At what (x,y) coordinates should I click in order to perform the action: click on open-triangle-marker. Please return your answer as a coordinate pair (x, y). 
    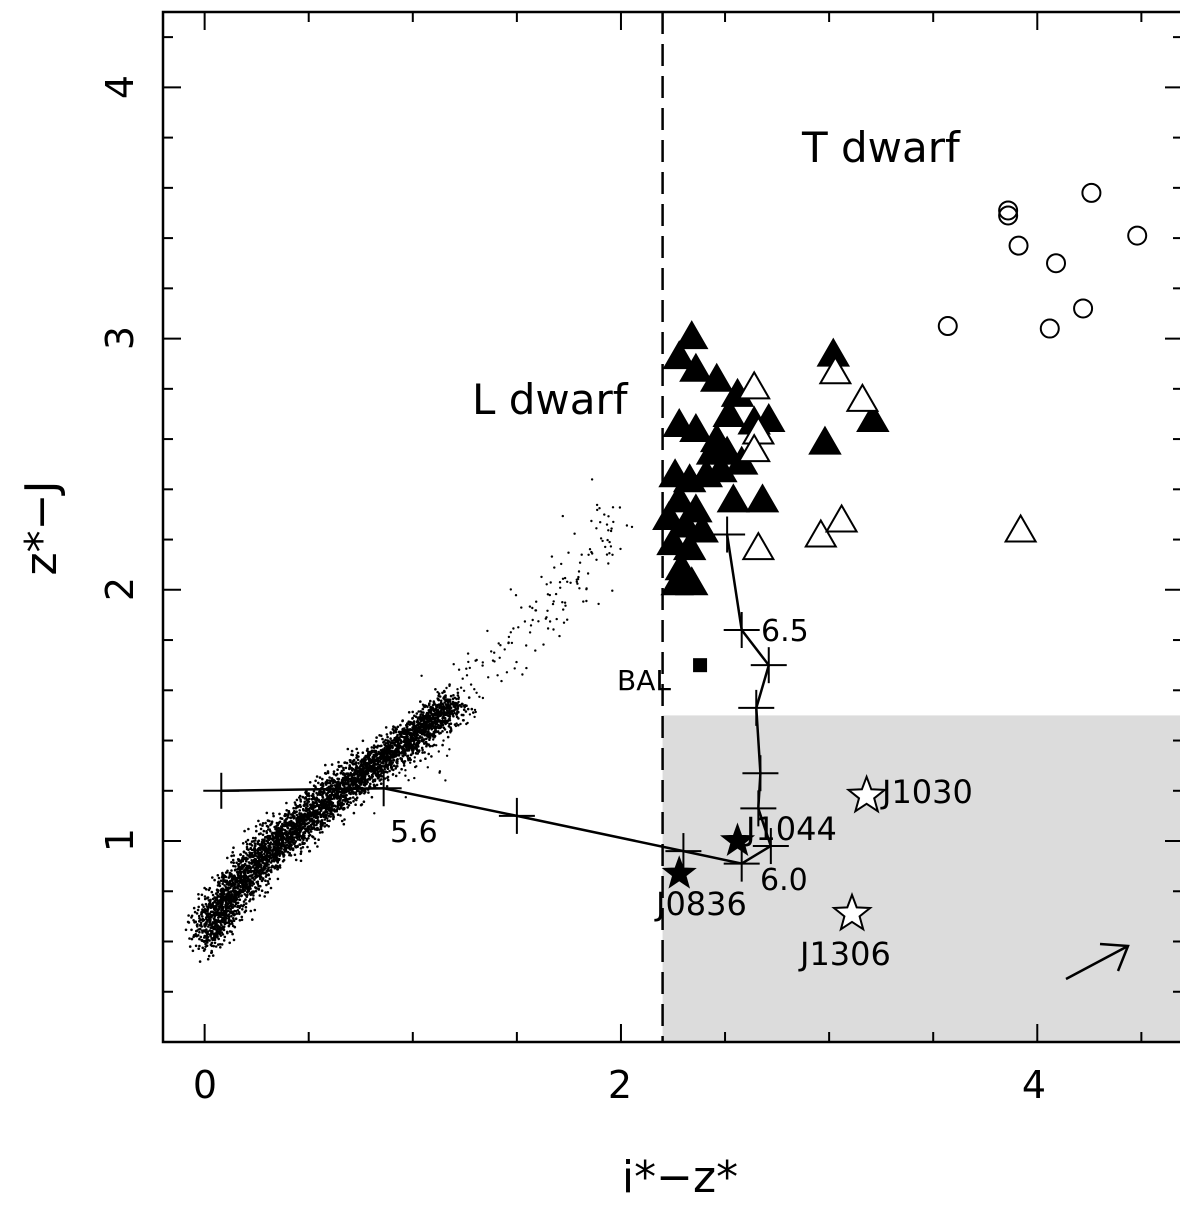
    Looking at the image, I should click on (758, 546).